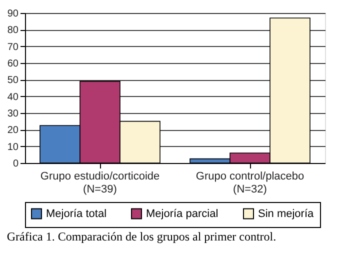 The image size is (362, 268). What do you see at coordinates (13, 130) in the screenshot?
I see `y-tick-label: 20` at bounding box center [13, 130].